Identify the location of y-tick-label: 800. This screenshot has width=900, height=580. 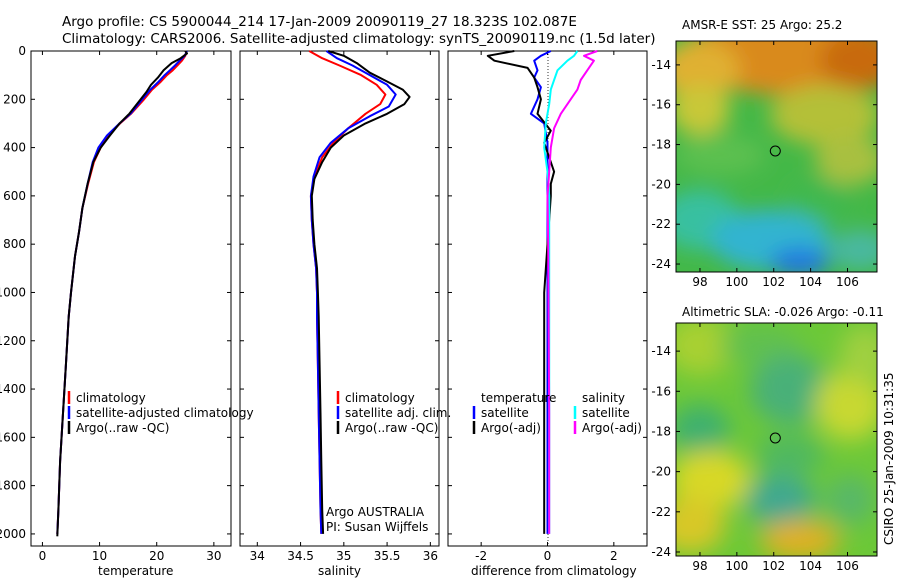
(14, 244).